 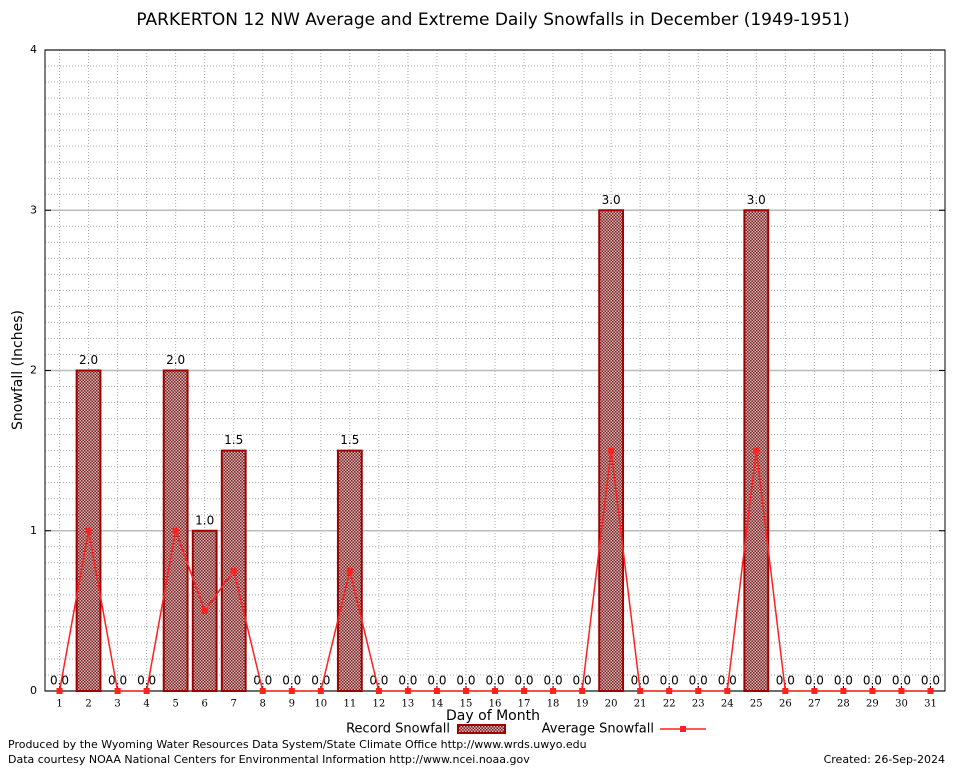 What do you see at coordinates (204, 704) in the screenshot?
I see `x-tick-label: 6` at bounding box center [204, 704].